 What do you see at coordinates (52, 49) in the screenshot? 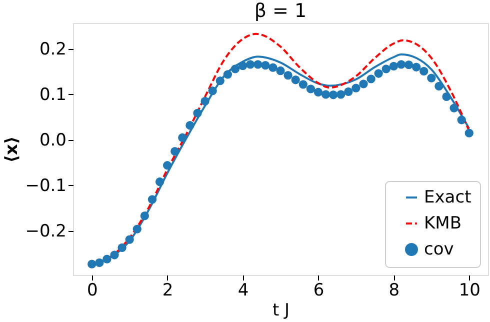
I see `y-tick-label: 0.2` at bounding box center [52, 49].